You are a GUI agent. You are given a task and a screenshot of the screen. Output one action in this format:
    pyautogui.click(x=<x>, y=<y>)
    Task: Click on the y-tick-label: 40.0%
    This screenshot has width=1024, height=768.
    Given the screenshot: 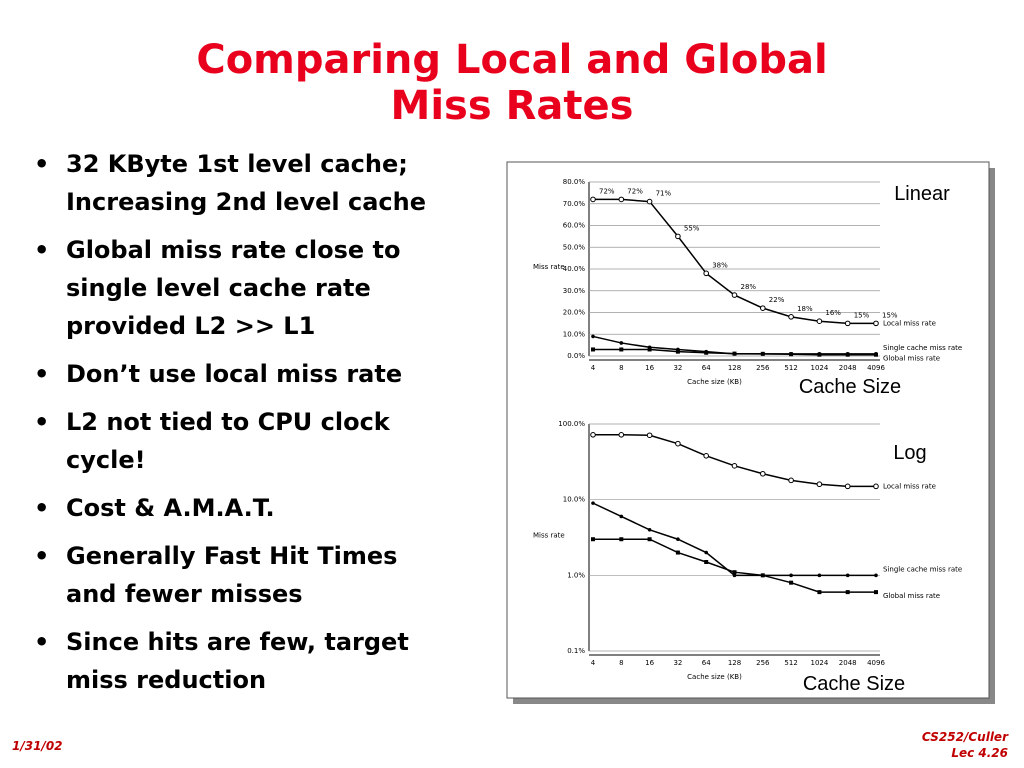 What is the action you would take?
    pyautogui.click(x=574, y=269)
    